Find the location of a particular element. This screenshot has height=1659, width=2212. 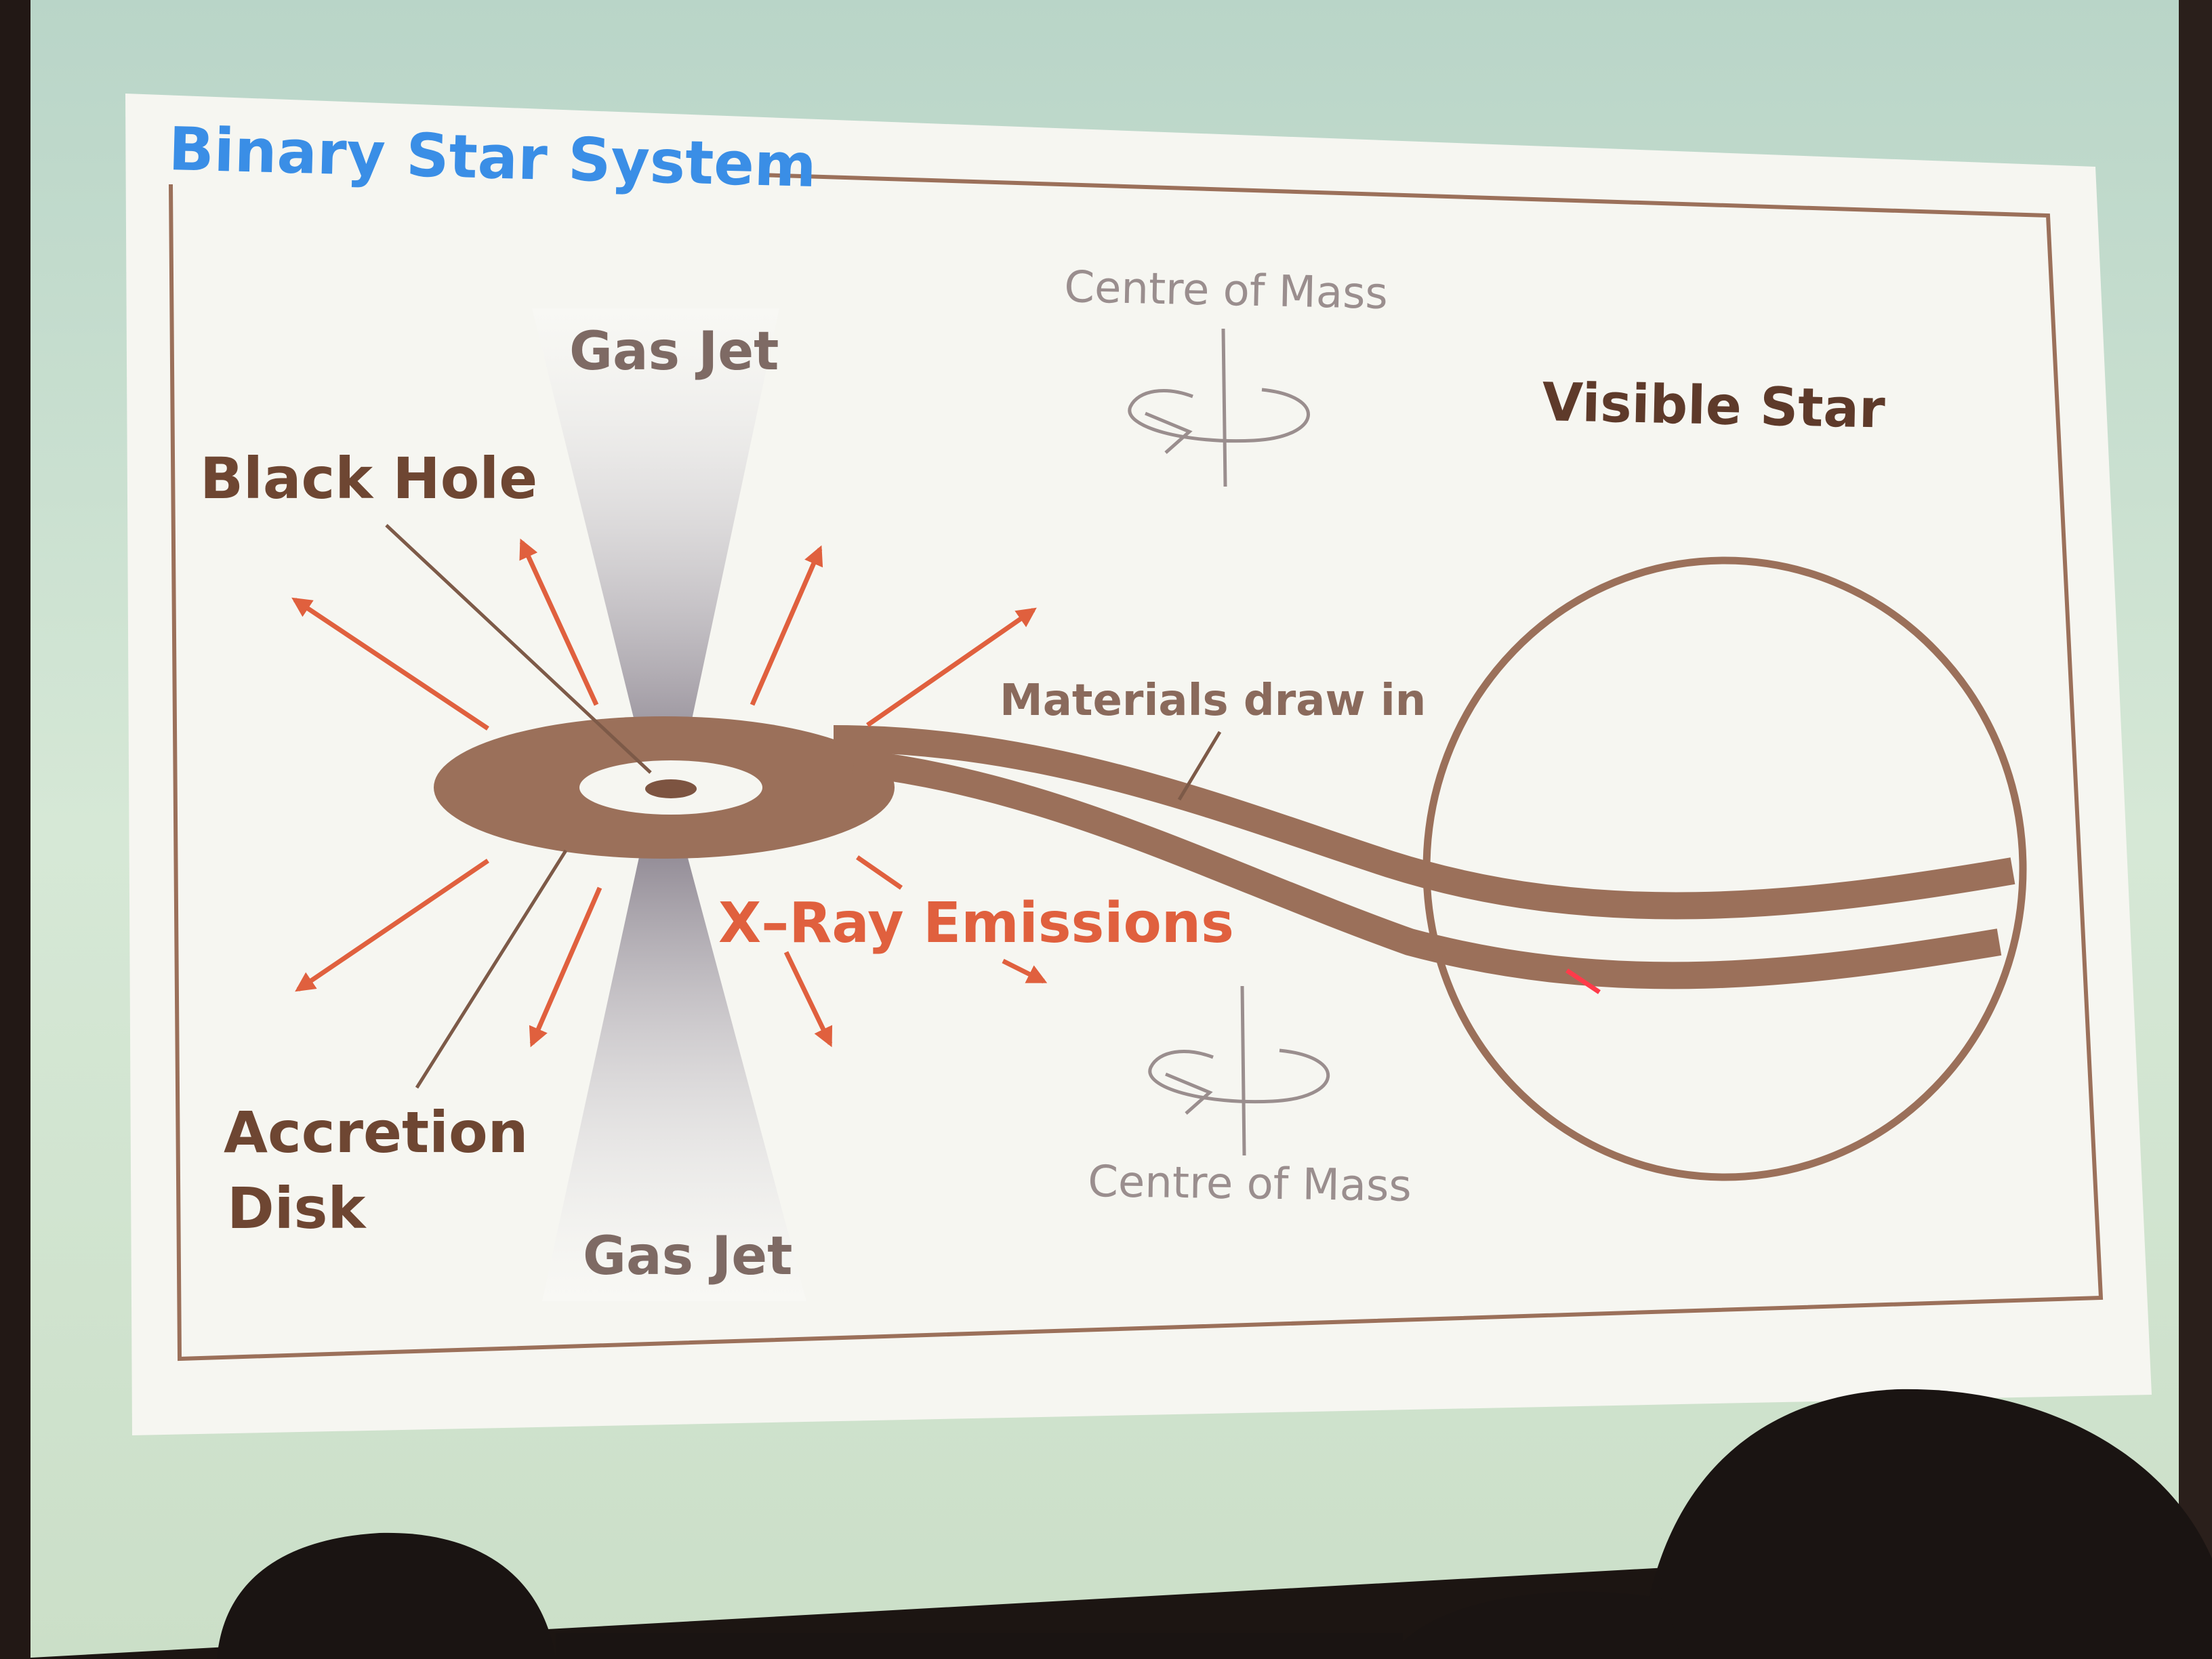

materials-leader is located at coordinates (1199, 766).